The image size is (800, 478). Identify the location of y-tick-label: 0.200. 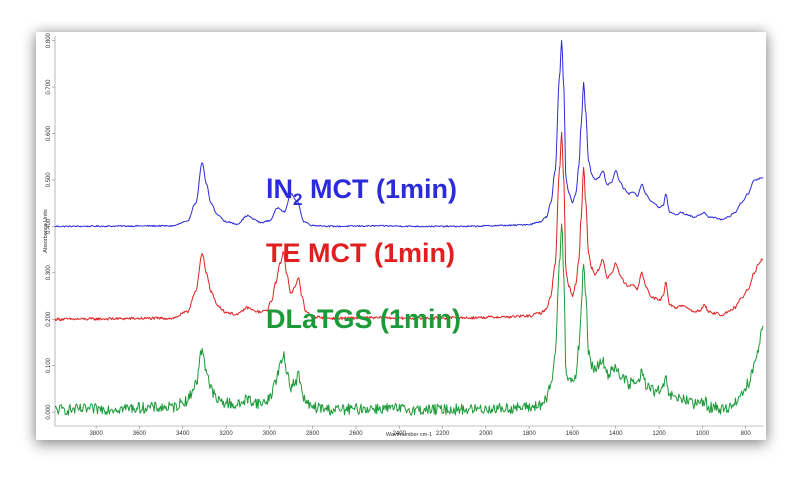
(49, 319).